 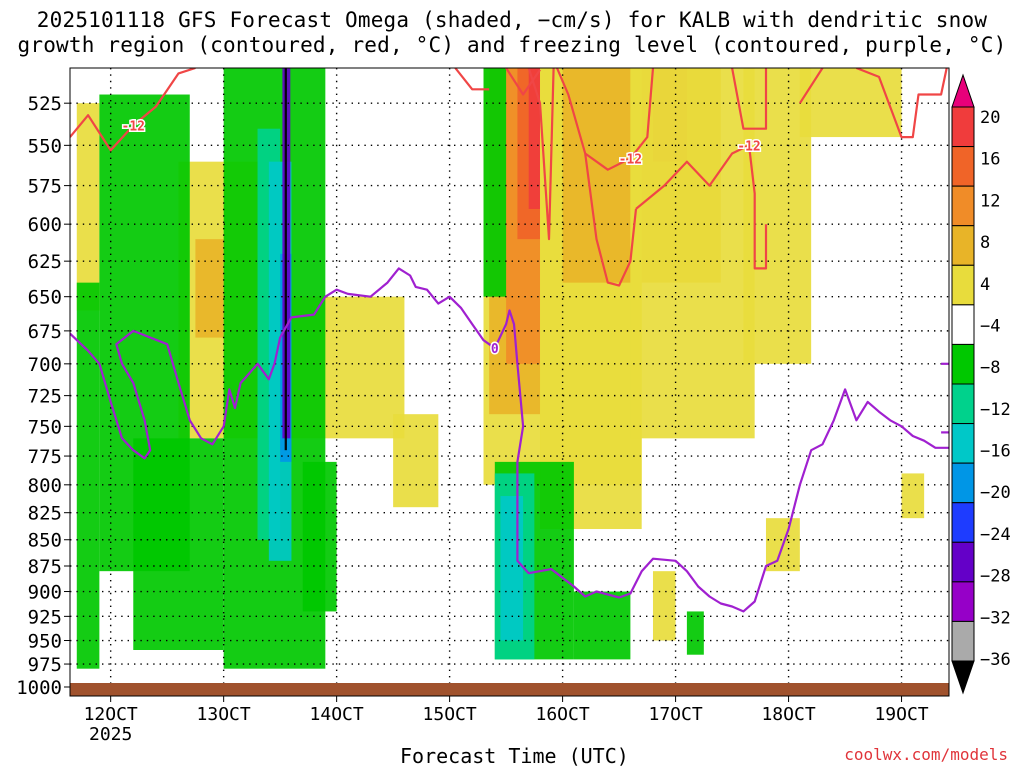 I want to click on x-tick-label: 15OCT, so click(x=450, y=714).